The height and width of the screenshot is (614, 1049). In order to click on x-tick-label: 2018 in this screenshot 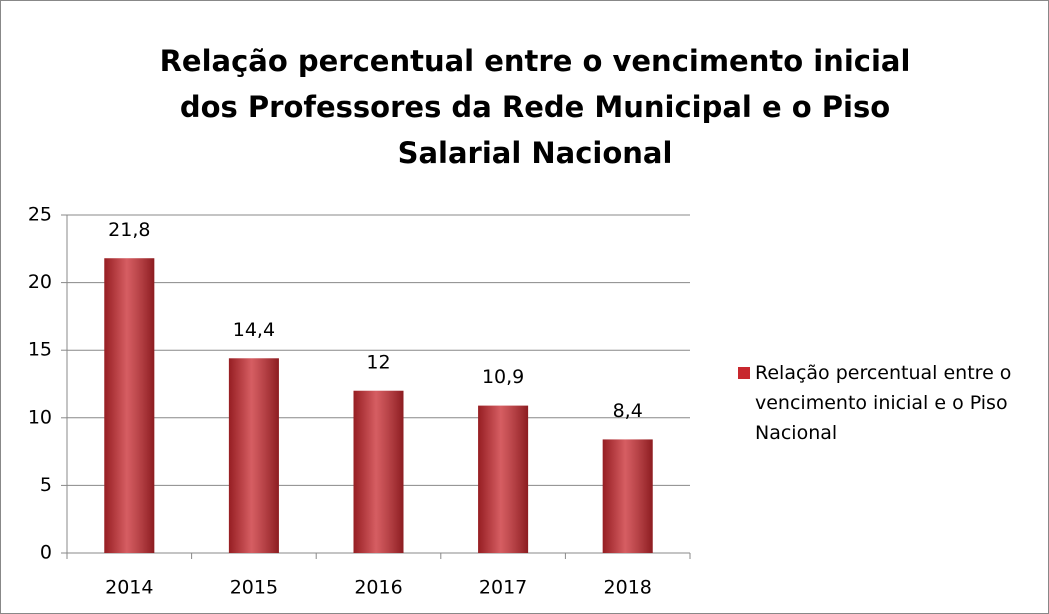, I will do `click(628, 588)`.